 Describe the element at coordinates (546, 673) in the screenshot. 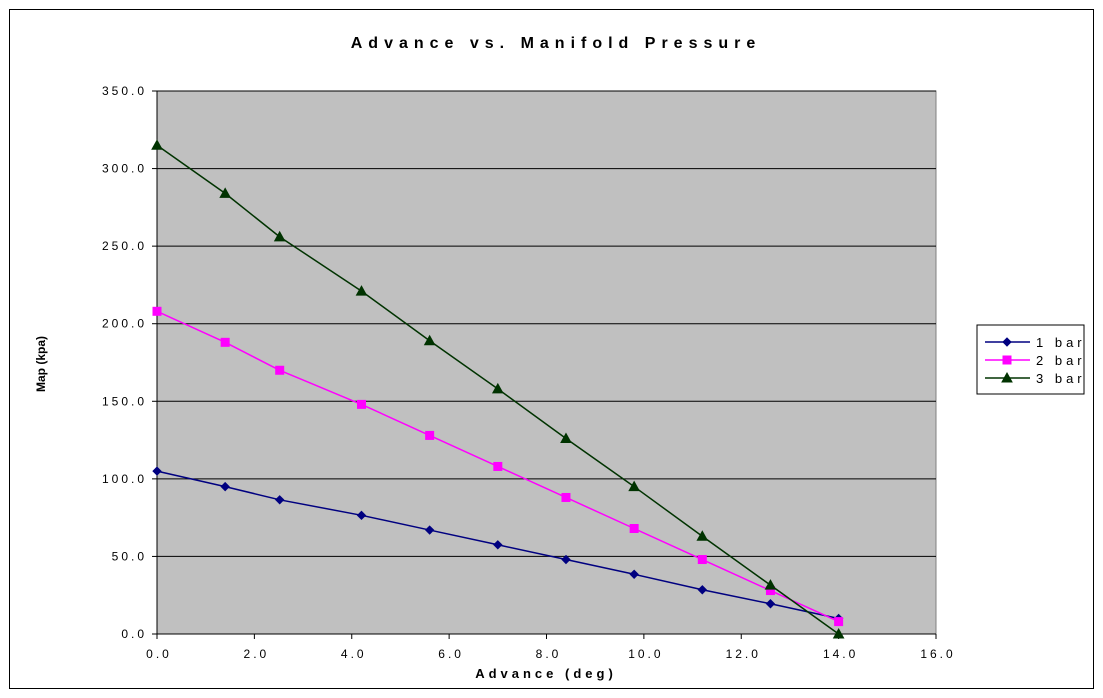

I see `x-axis-label: Advance (deg)` at that location.